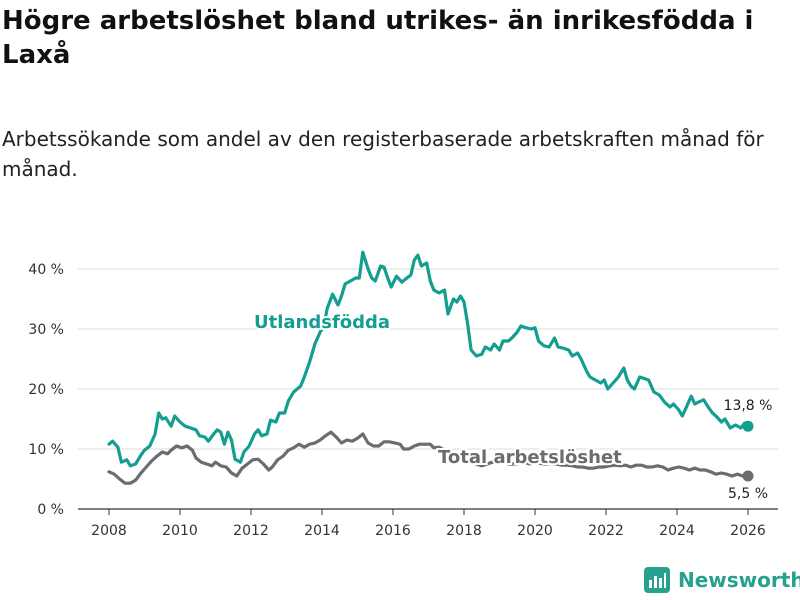 The height and width of the screenshot is (600, 800). I want to click on x-tick-label: 2018, so click(464, 531).